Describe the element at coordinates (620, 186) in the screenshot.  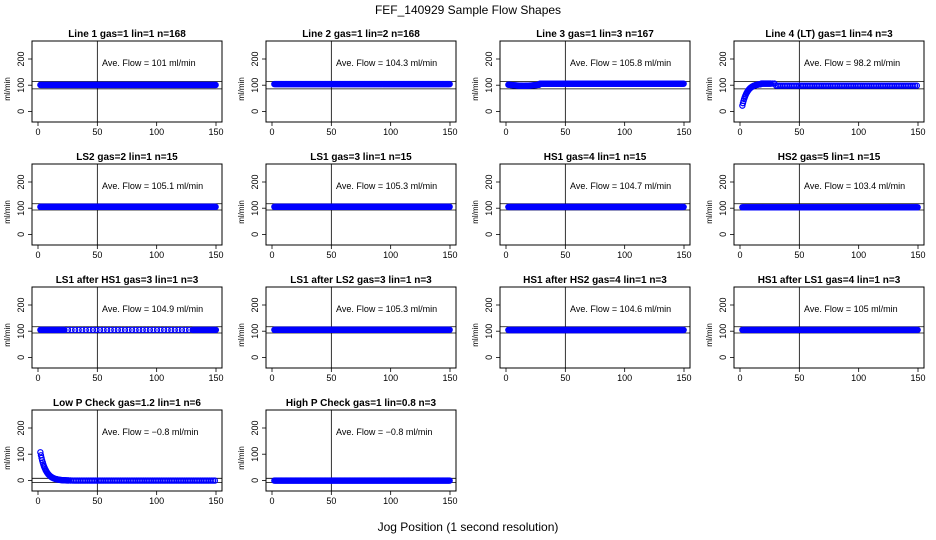
I see `average-flow-annotation: Ave. Flow = 104.7 ml/min` at that location.